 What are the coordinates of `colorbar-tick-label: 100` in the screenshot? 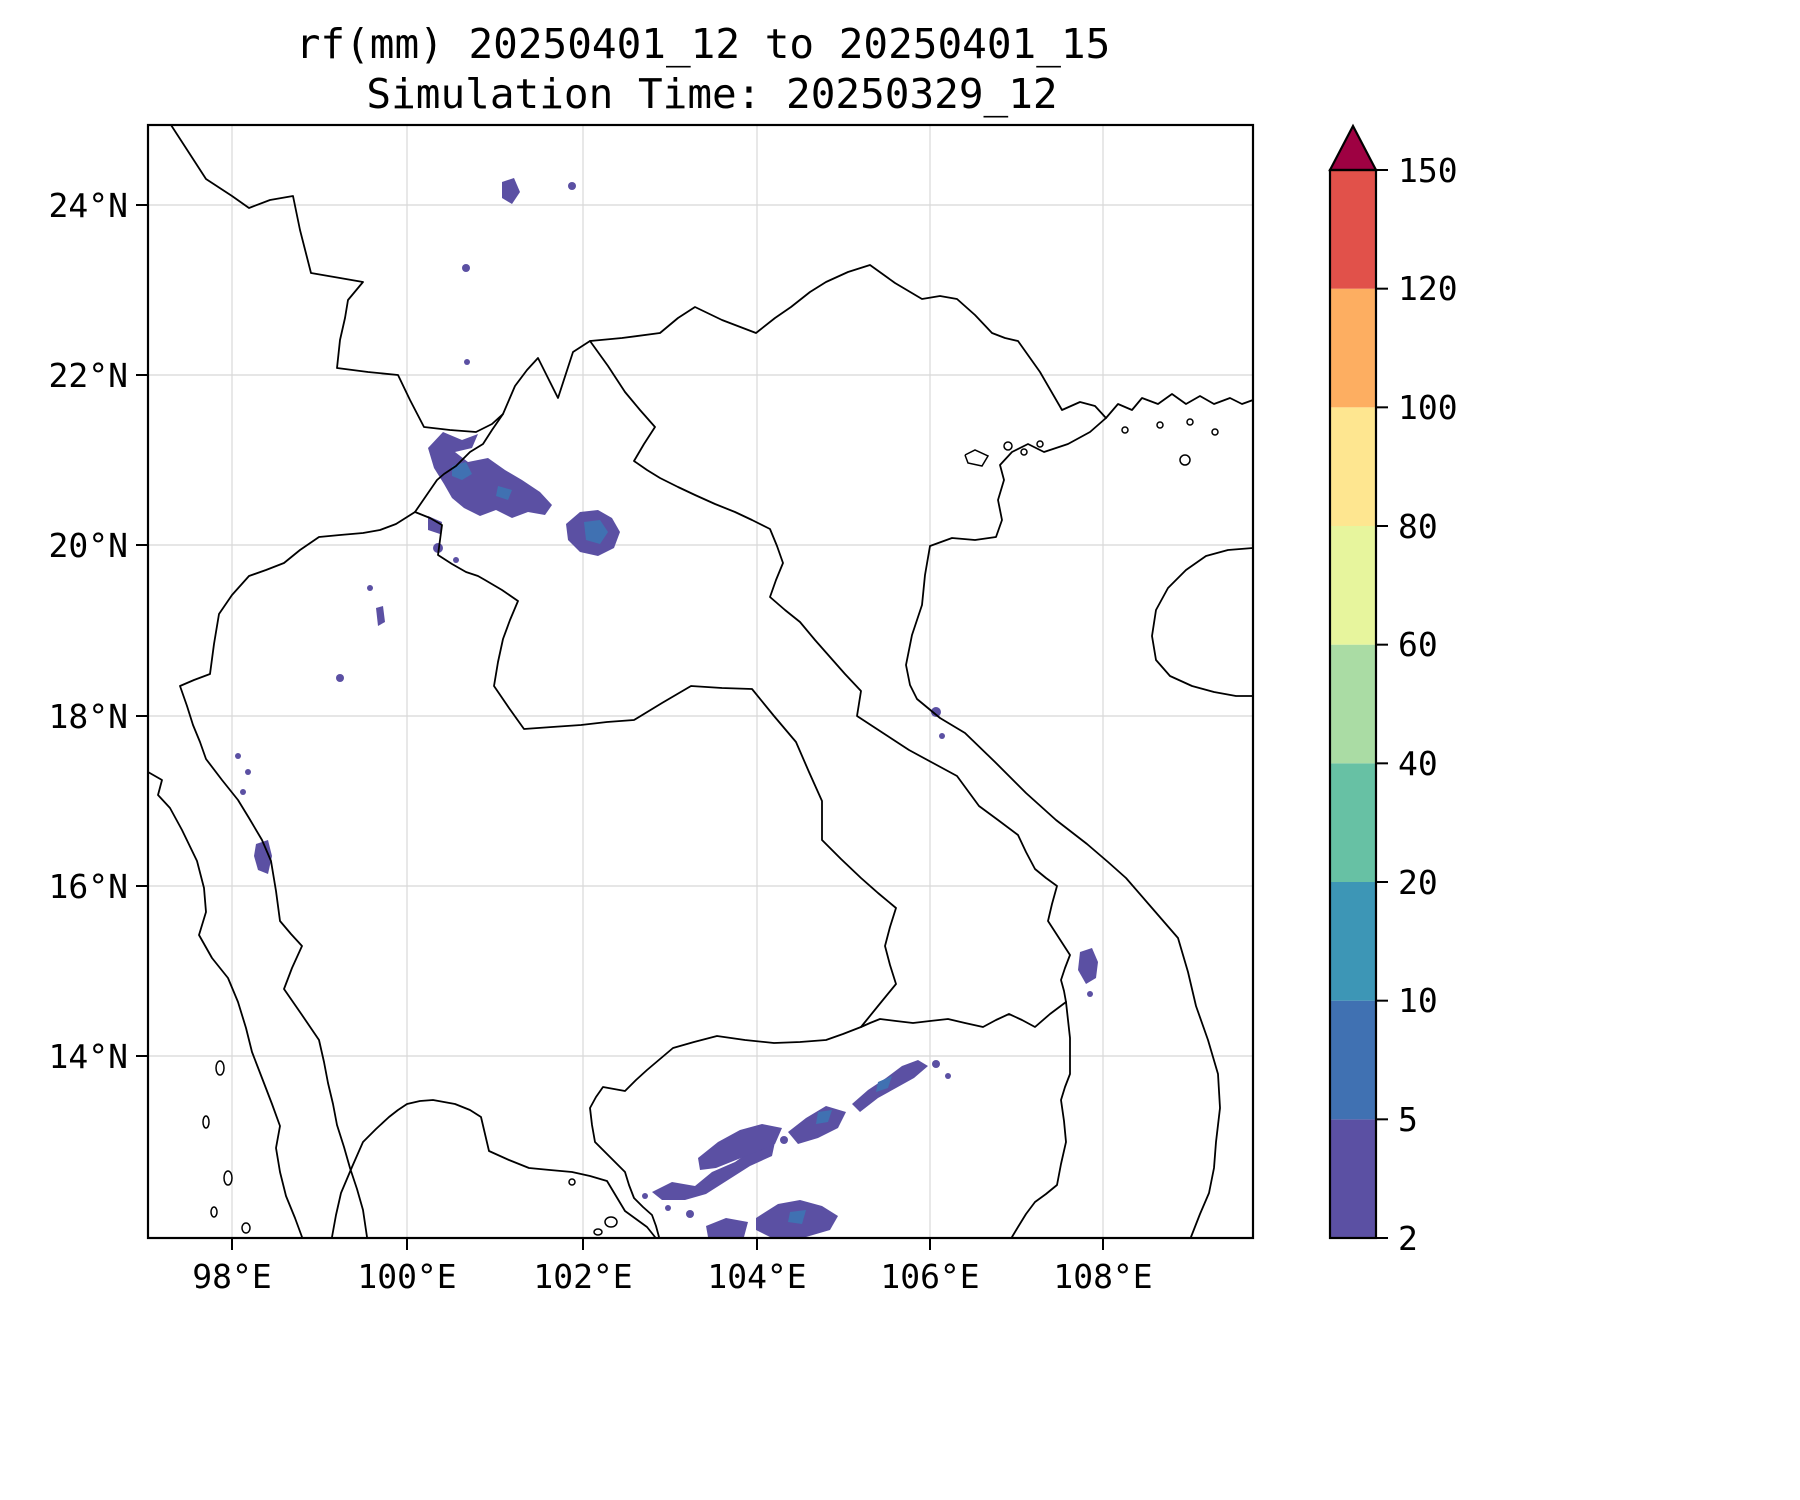 It's located at (1428, 407).